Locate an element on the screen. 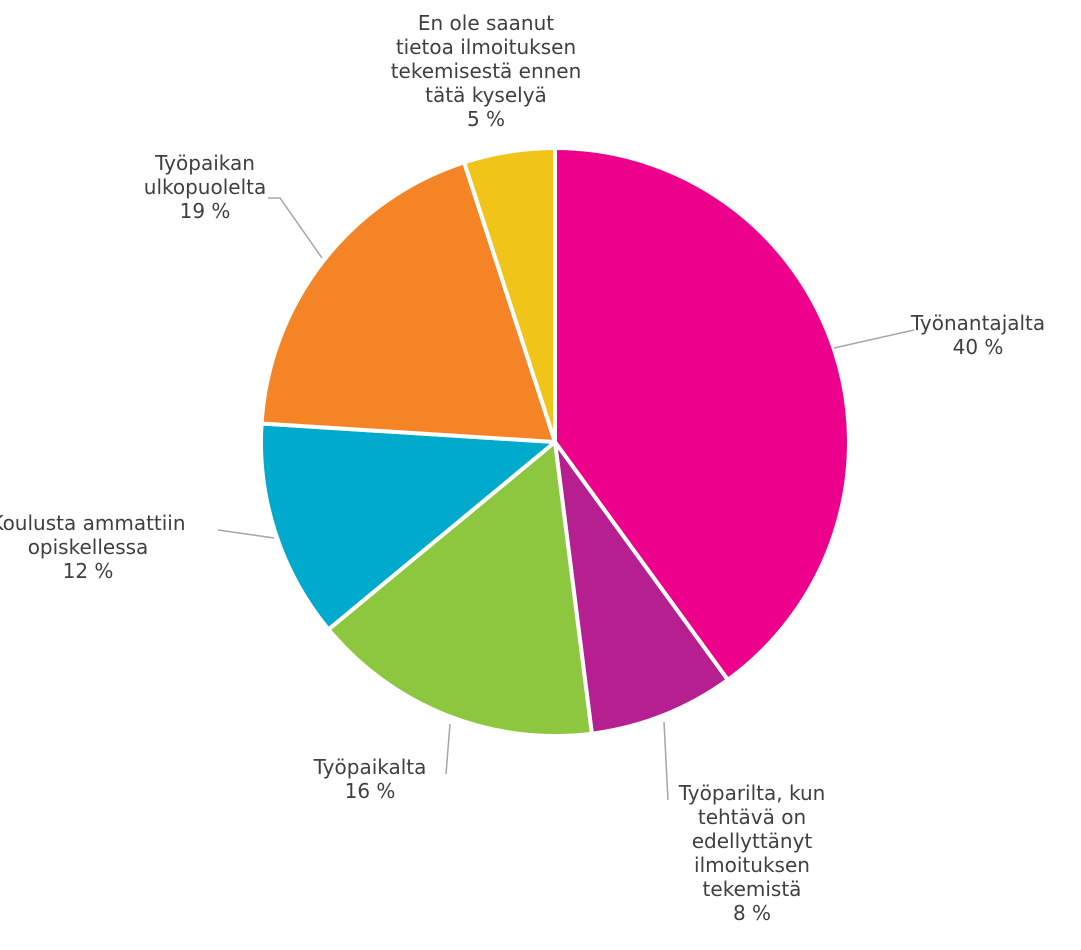 This screenshot has height=950, width=1081. data-label-line: Työpaikalta is located at coordinates (370, 767).